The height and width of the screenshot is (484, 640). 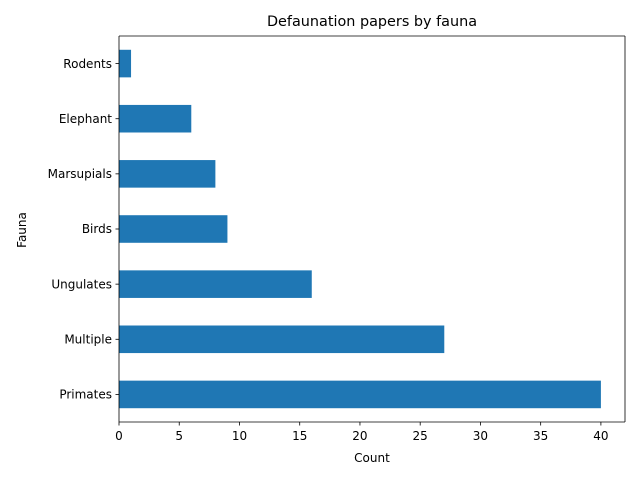 I want to click on y-tick-label: Ungulates, so click(x=81, y=284).